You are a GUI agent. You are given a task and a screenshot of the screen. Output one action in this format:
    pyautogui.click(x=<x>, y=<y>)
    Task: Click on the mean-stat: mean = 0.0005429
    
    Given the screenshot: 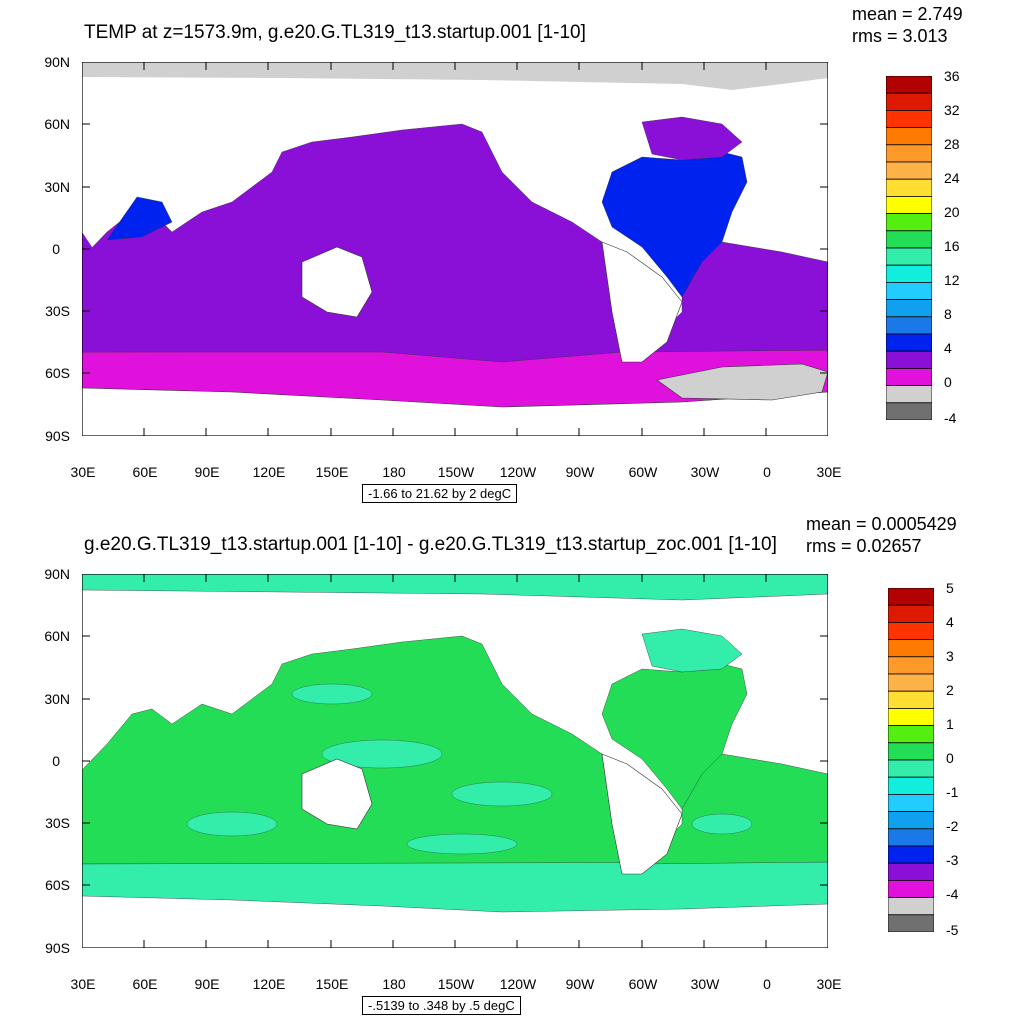 What is the action you would take?
    pyautogui.click(x=881, y=524)
    